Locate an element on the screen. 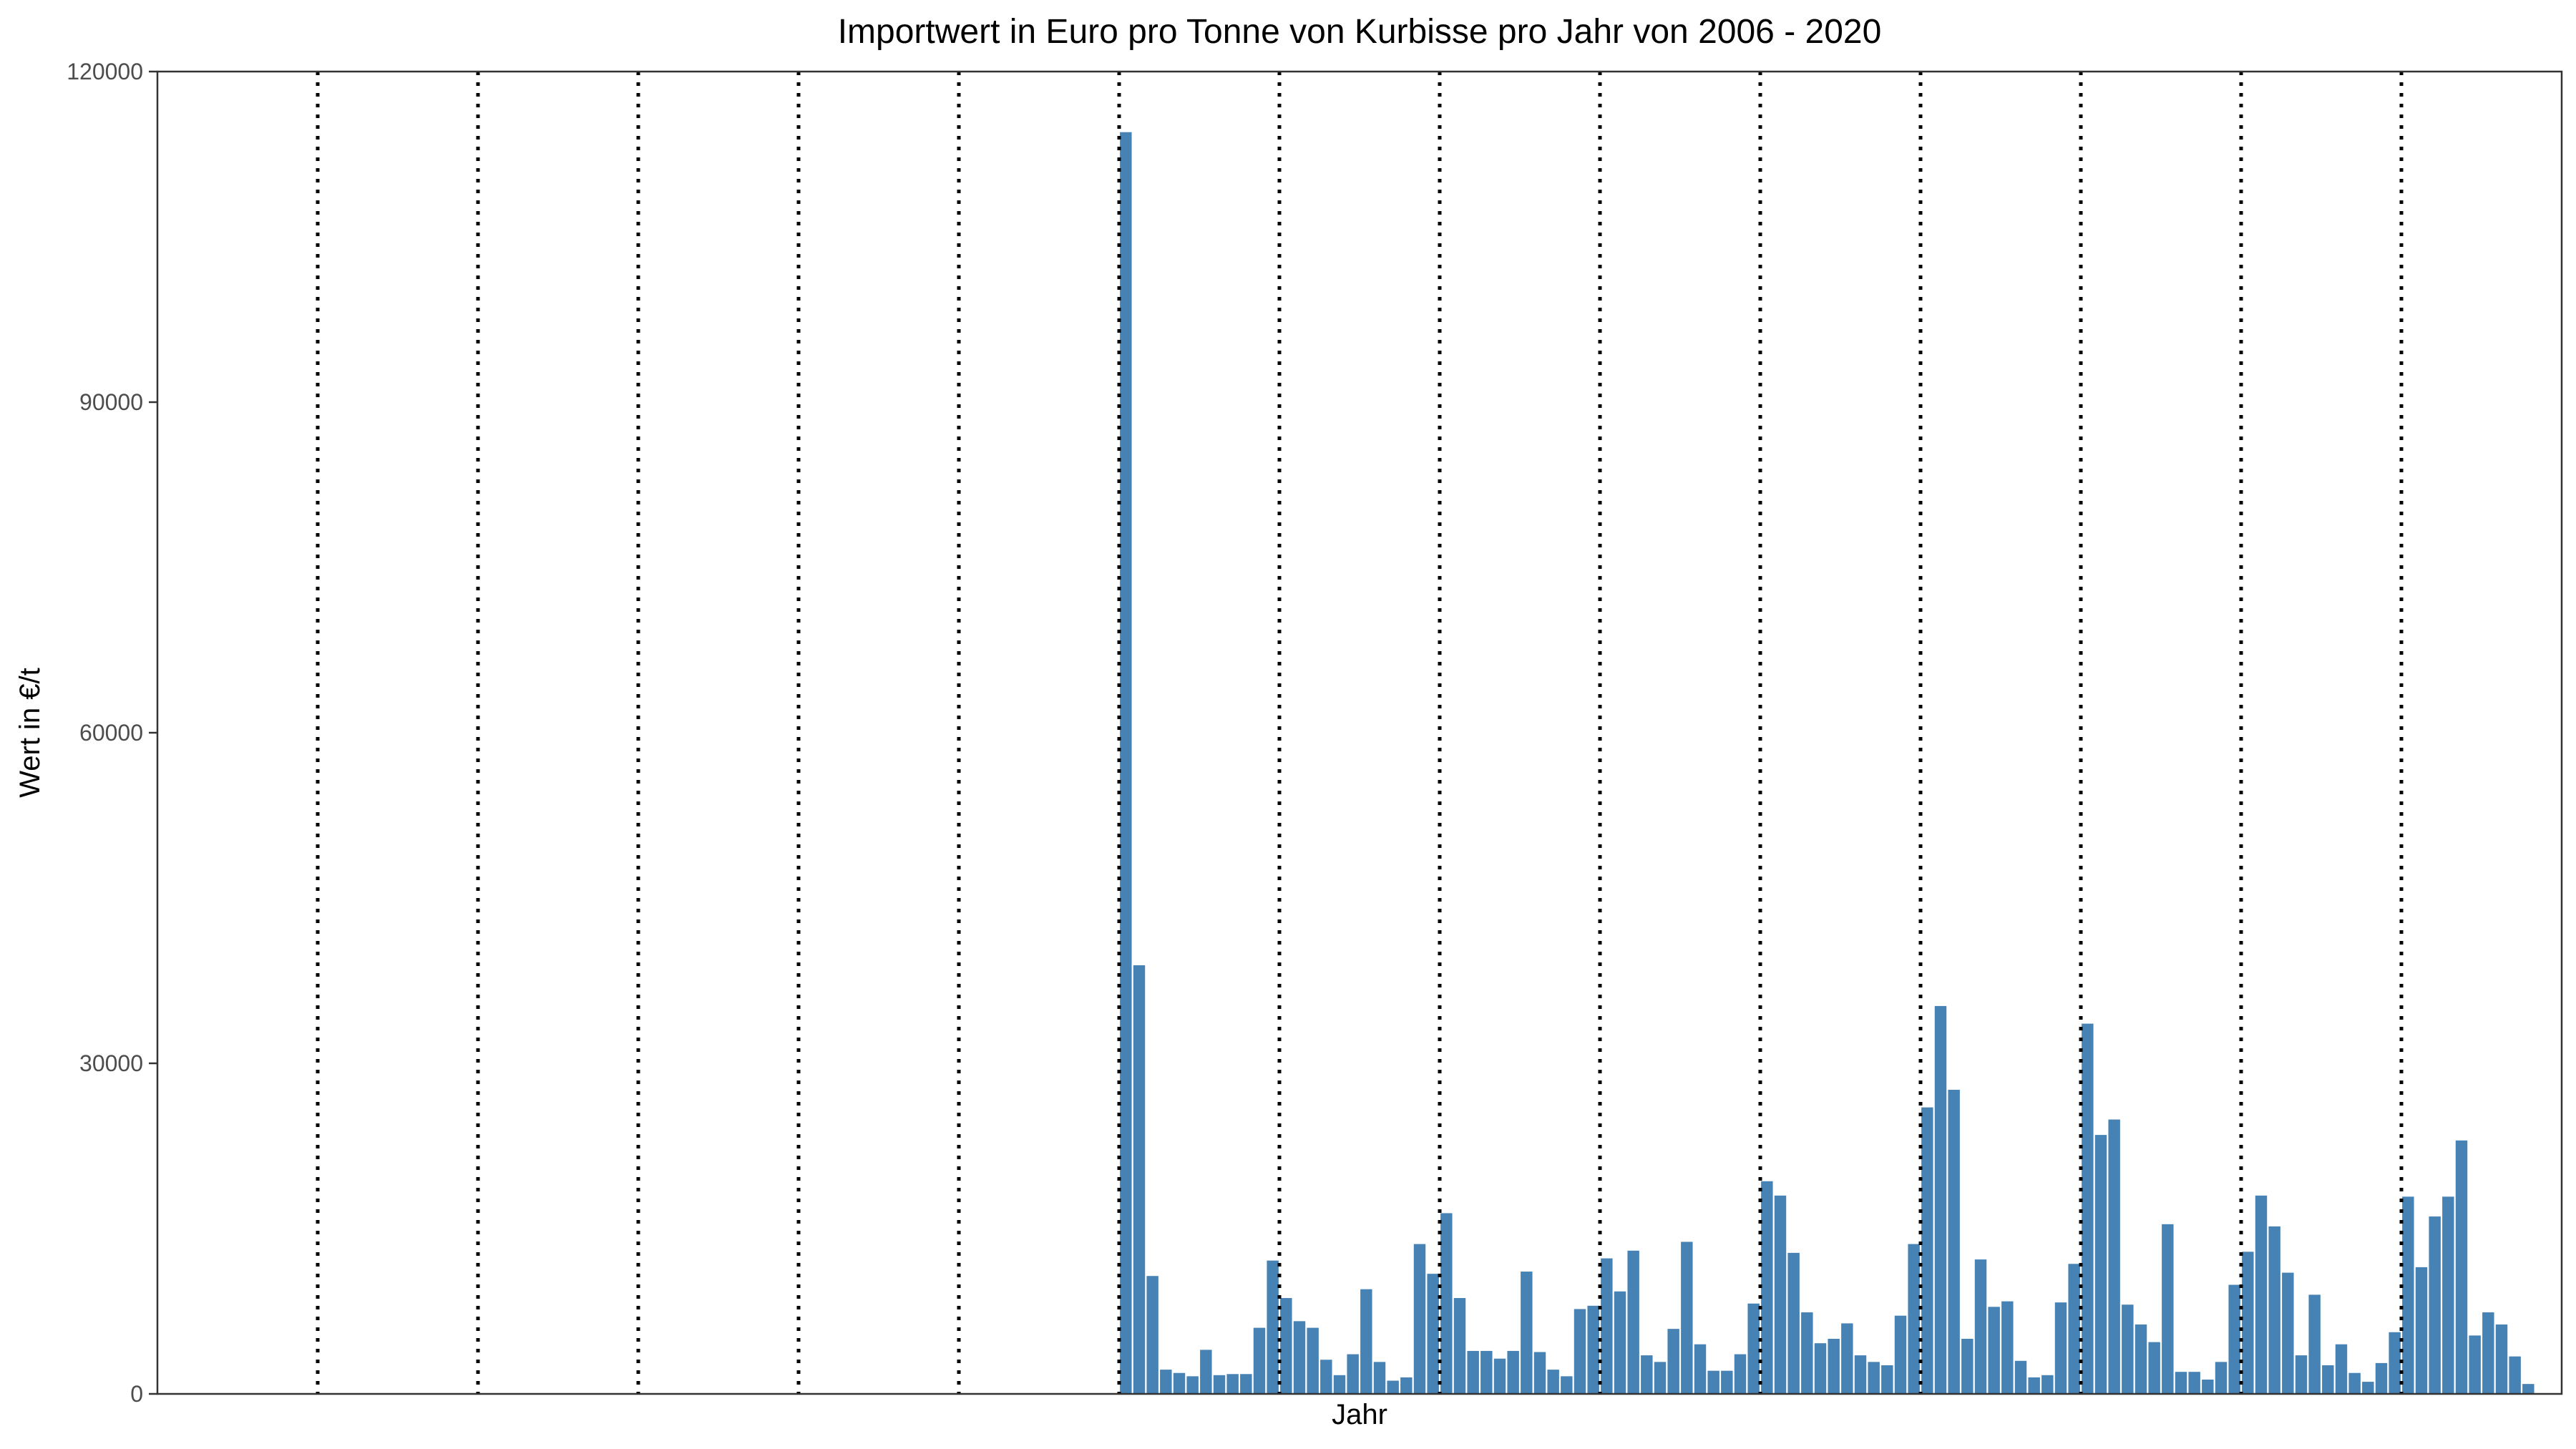 The height and width of the screenshot is (1449, 2576). y-tick-label-0: 0 is located at coordinates (136, 1394).